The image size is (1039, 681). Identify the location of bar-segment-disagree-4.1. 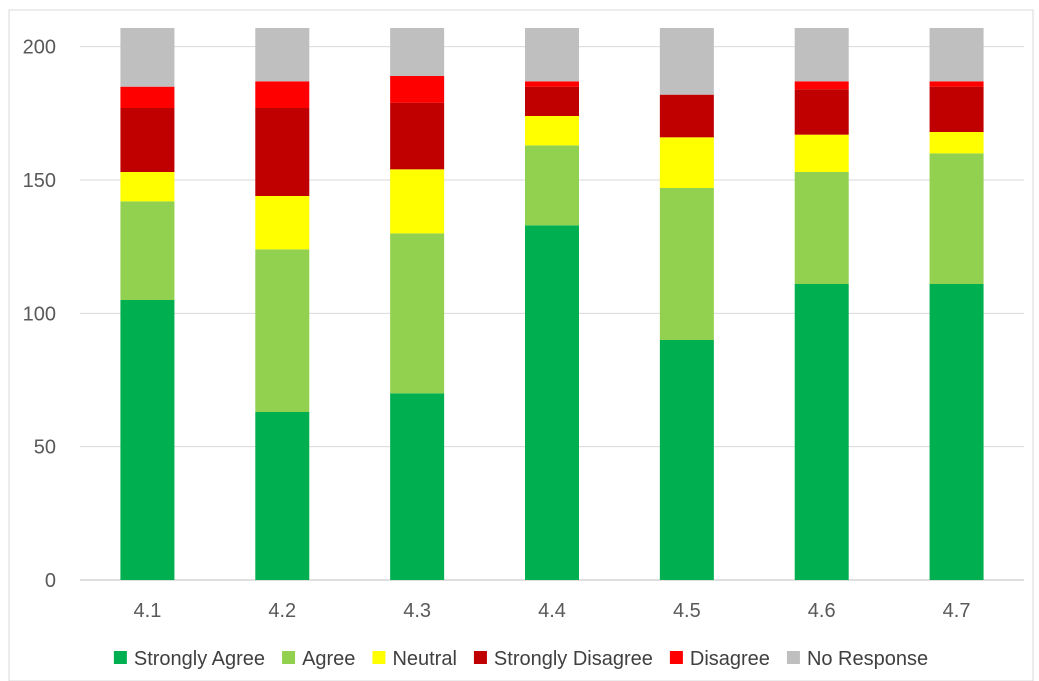
(147, 97).